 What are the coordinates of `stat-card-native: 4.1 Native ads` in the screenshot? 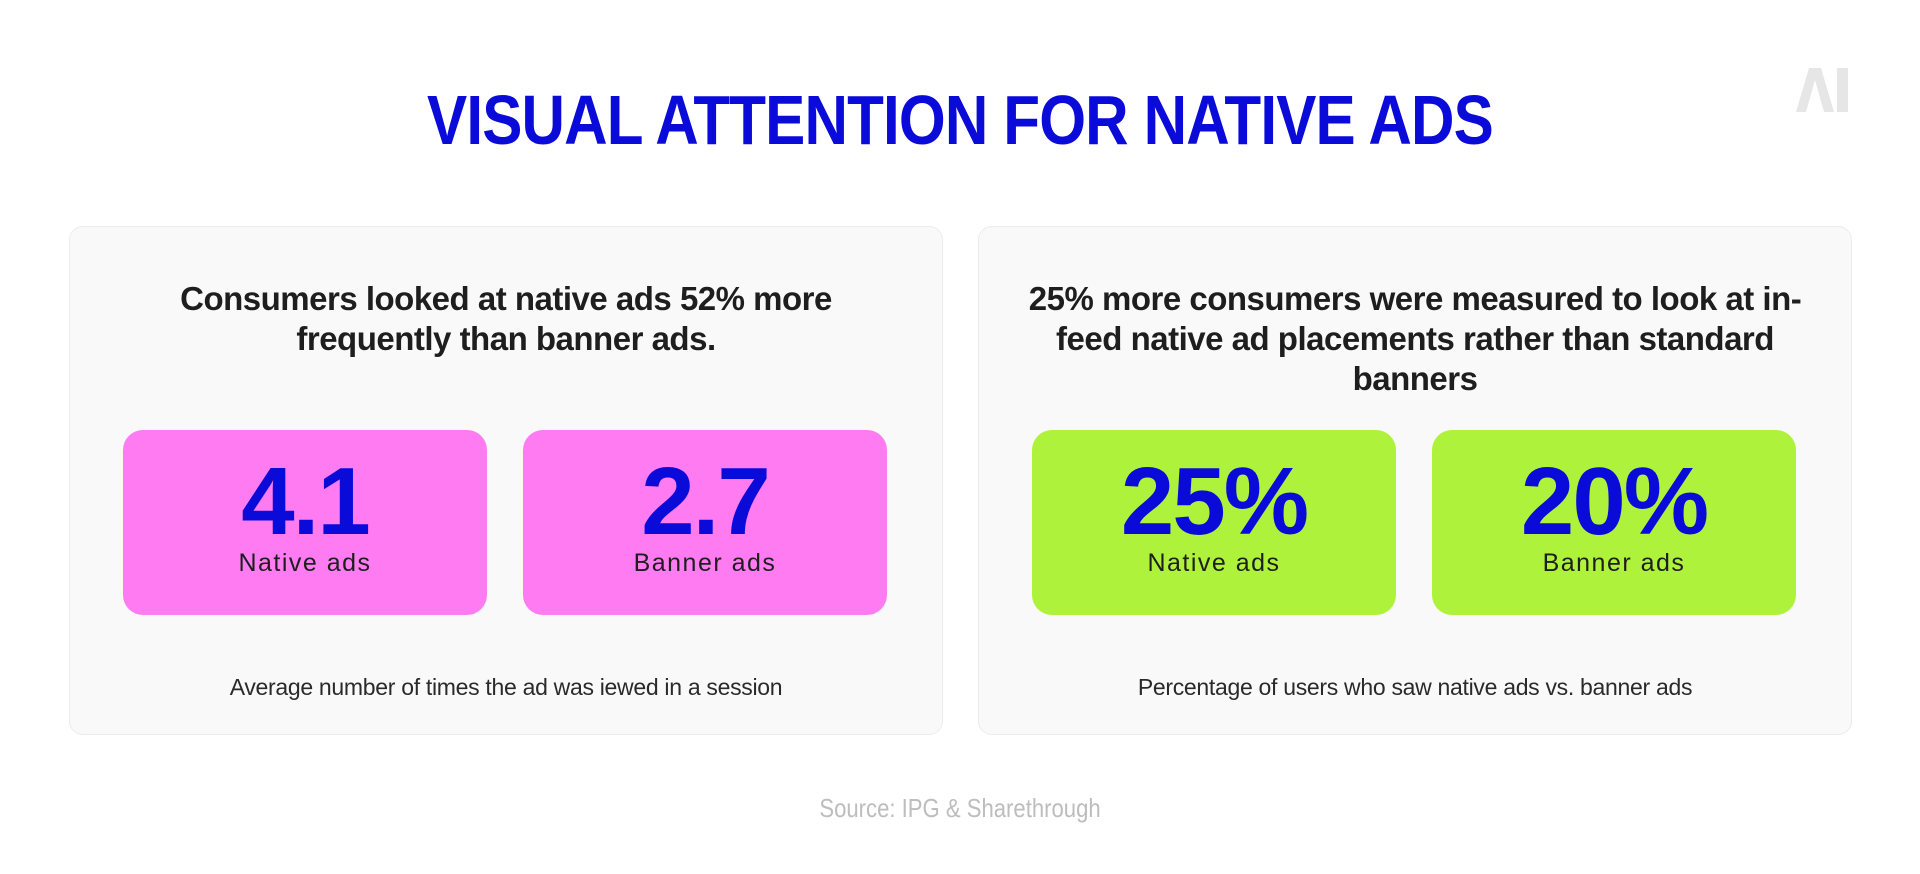 It's located at (305, 522).